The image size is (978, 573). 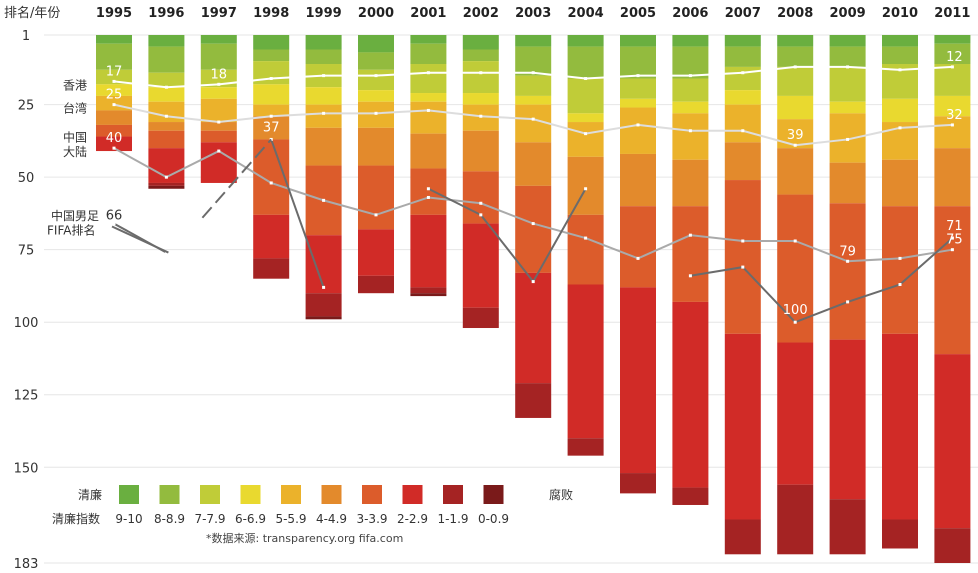 I want to click on year-label: 2008, so click(x=795, y=13).